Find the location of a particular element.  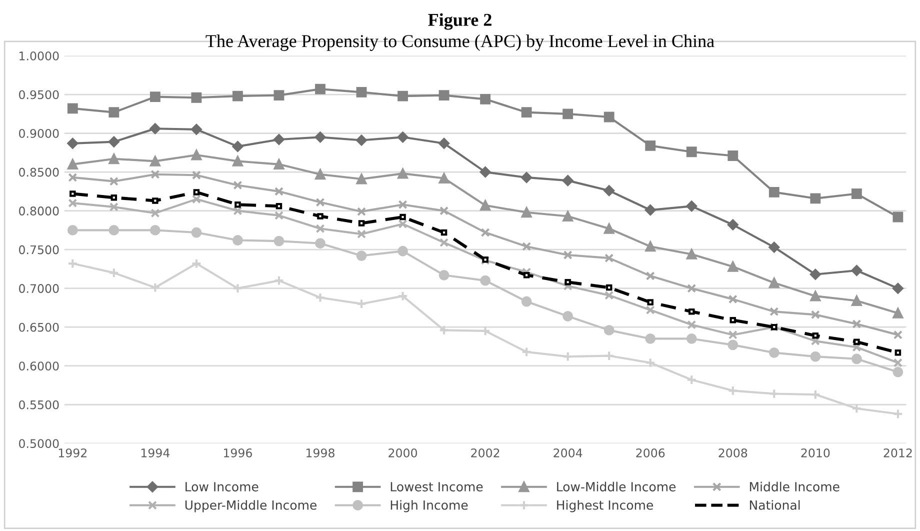

x-tick-label: 1998 is located at coordinates (320, 453).